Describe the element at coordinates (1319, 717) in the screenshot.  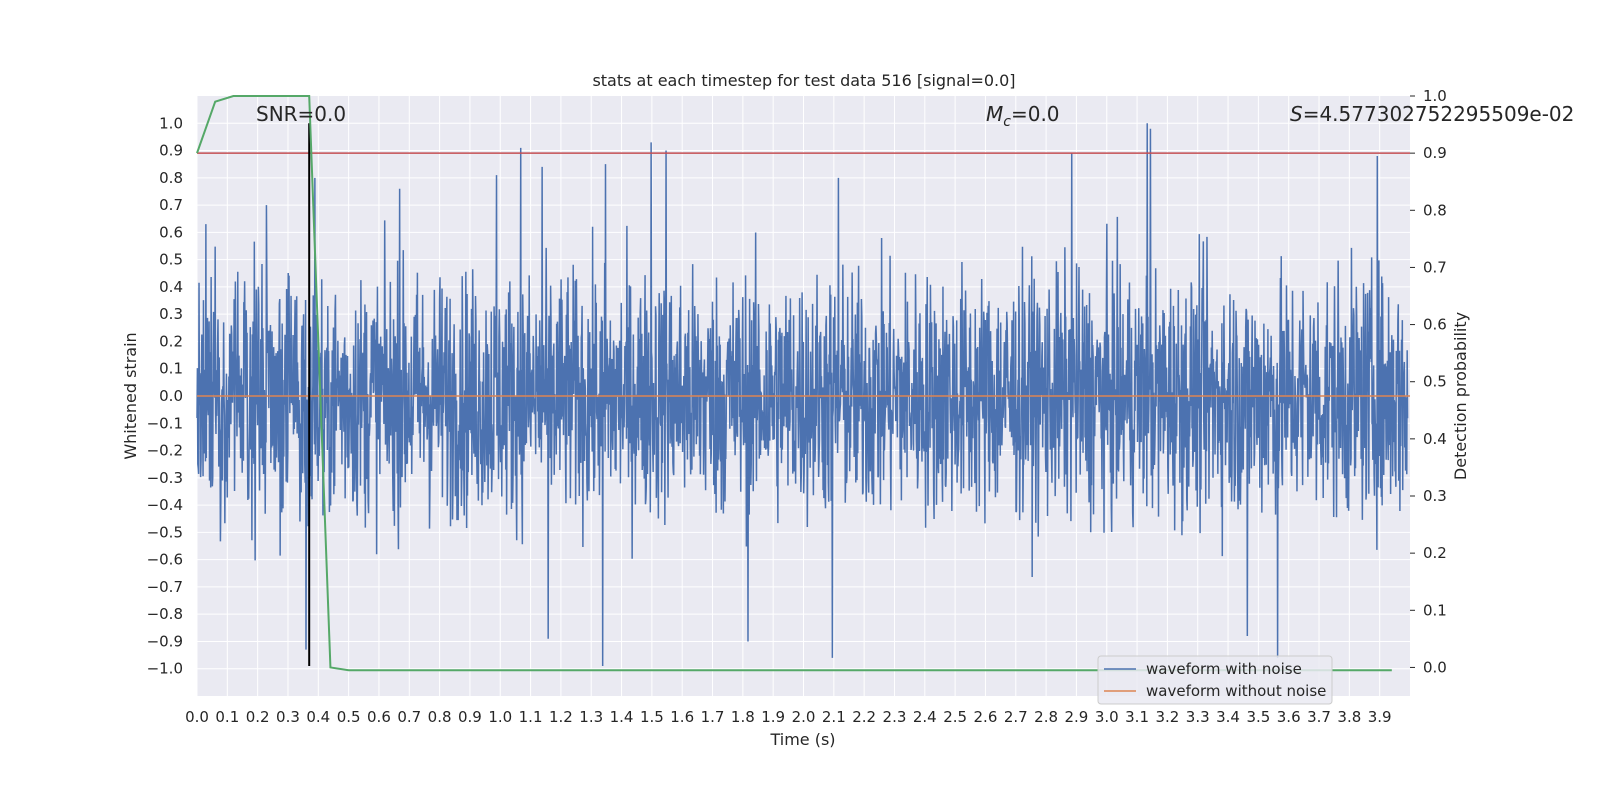
I see `x-tick-label: 3.7` at that location.